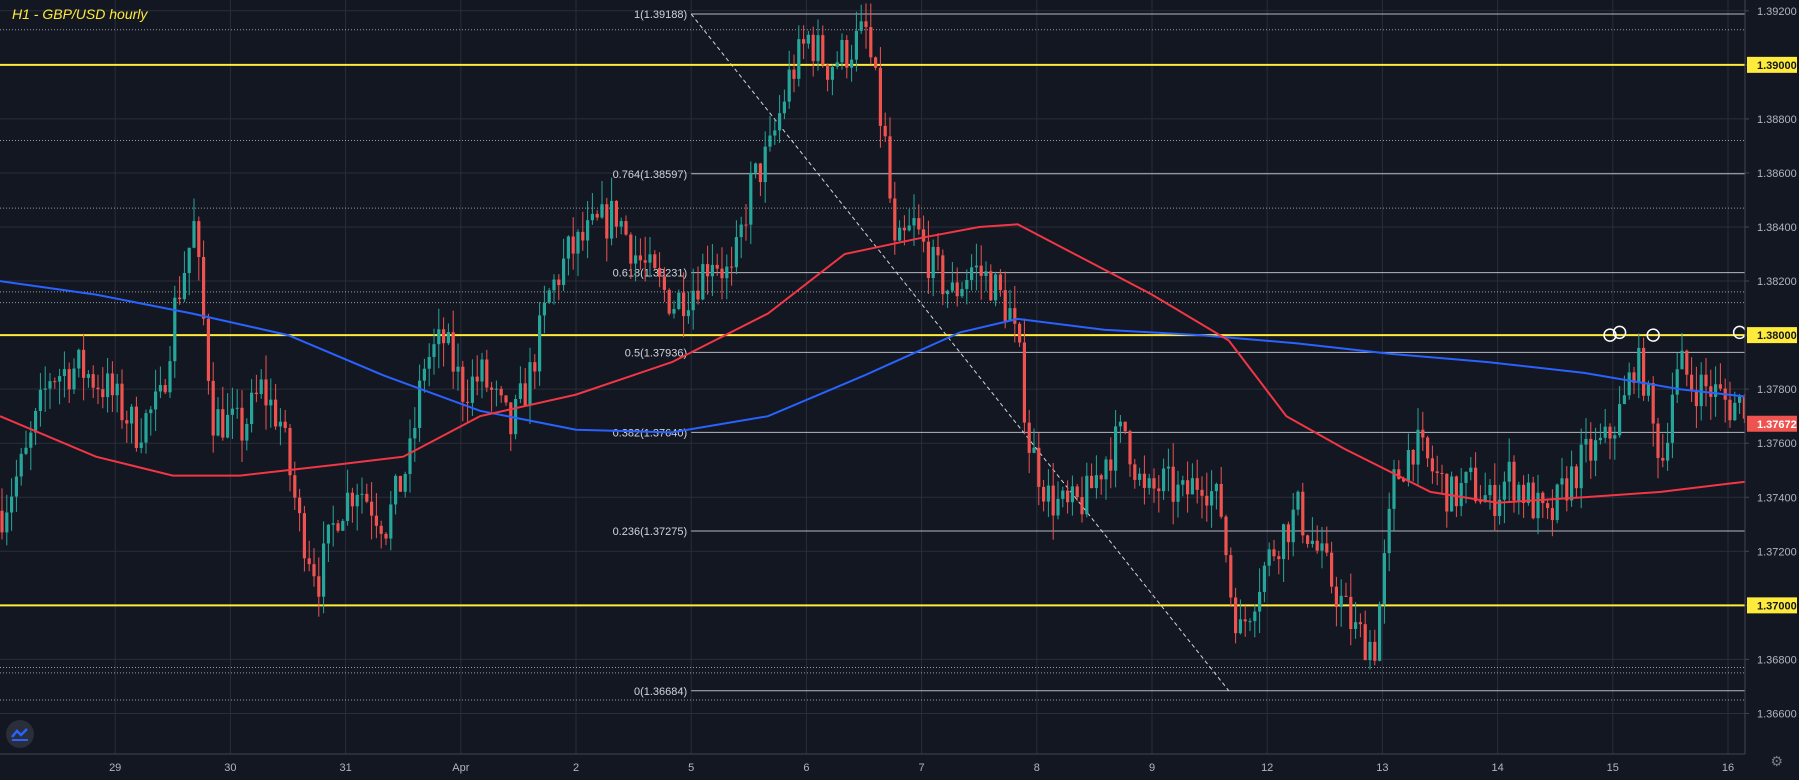 This screenshot has width=1799, height=780. I want to click on time-tick-label: 15, so click(1613, 768).